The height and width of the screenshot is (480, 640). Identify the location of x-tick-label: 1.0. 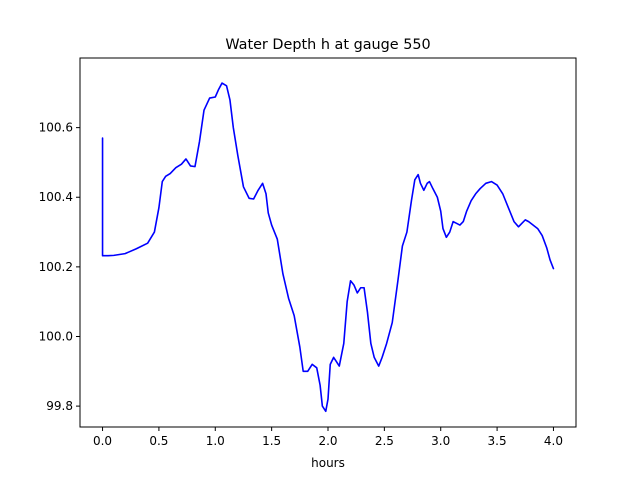
(215, 441).